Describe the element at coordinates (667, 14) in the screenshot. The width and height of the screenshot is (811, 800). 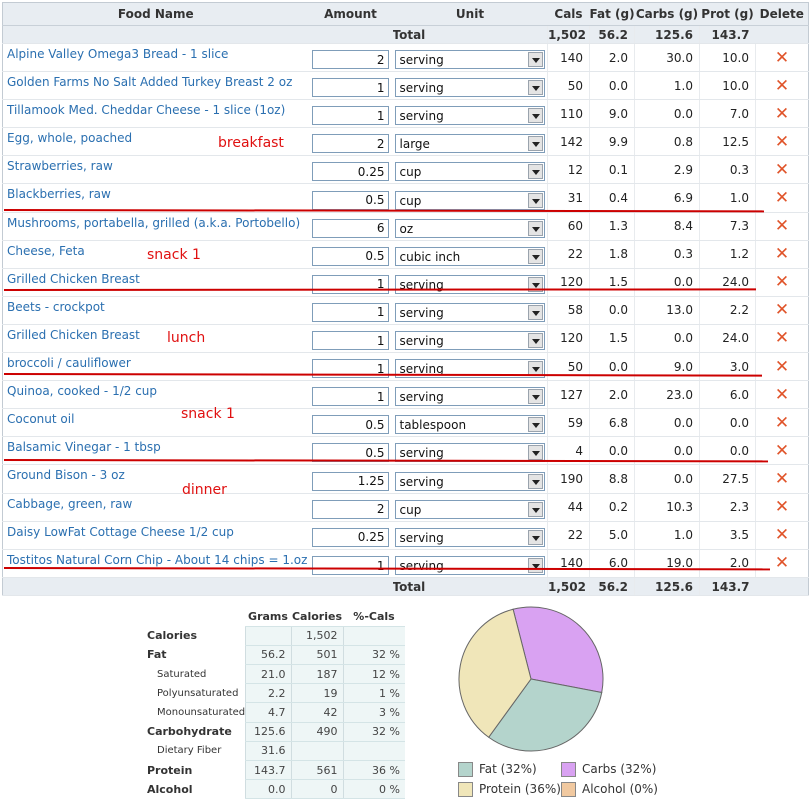
I see `column-header-carbs: Carbs (g)` at that location.